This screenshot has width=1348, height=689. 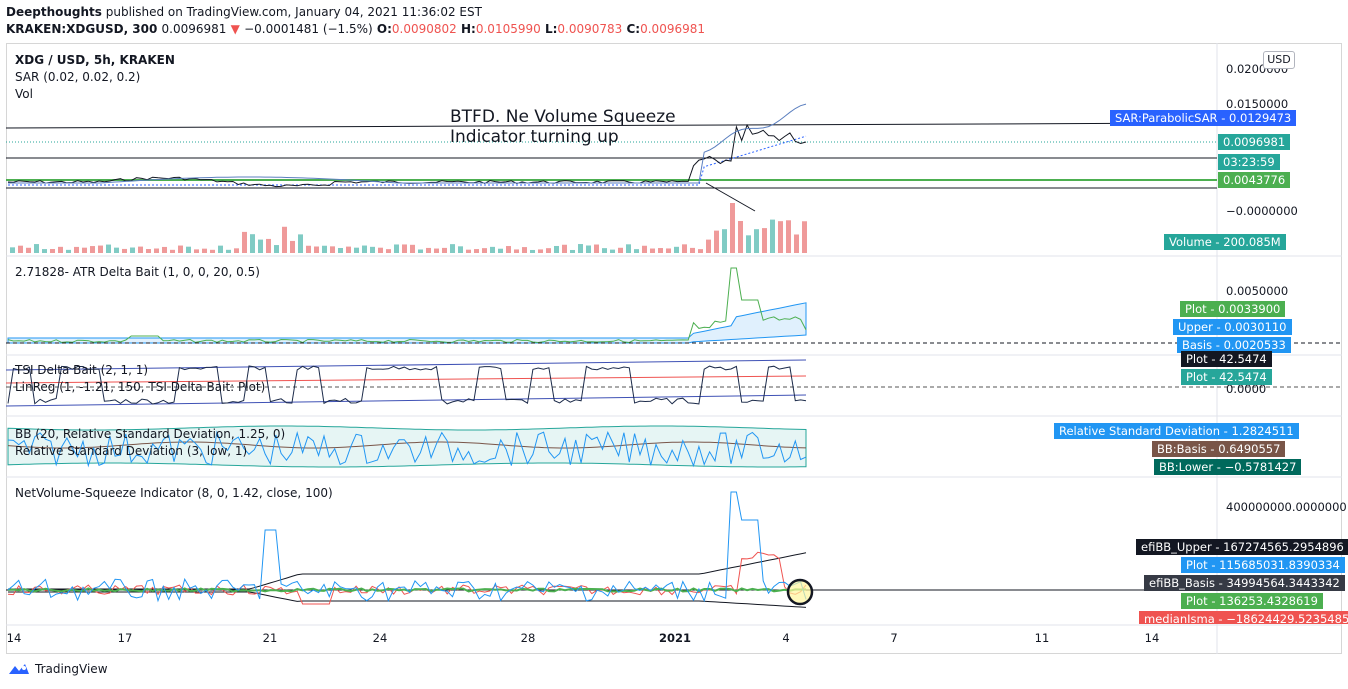 What do you see at coordinates (786, 638) in the screenshot?
I see `x-tick: 4` at bounding box center [786, 638].